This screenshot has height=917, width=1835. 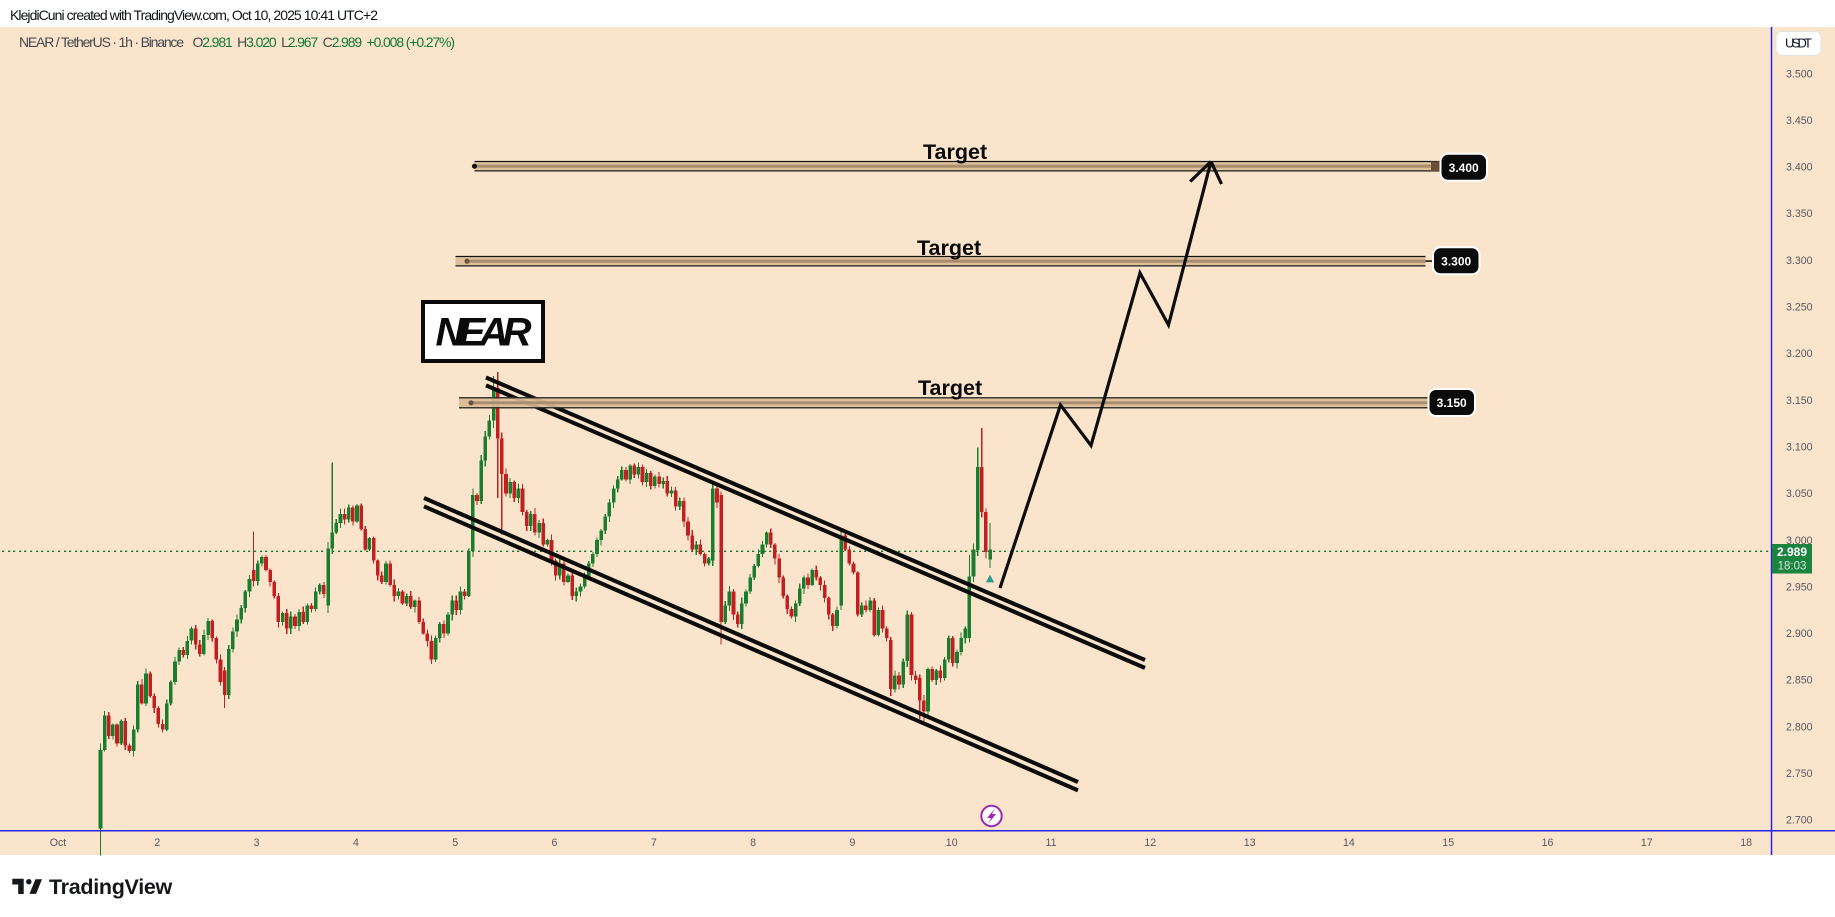 What do you see at coordinates (1799, 774) in the screenshot?
I see `svg-text: 2.750` at bounding box center [1799, 774].